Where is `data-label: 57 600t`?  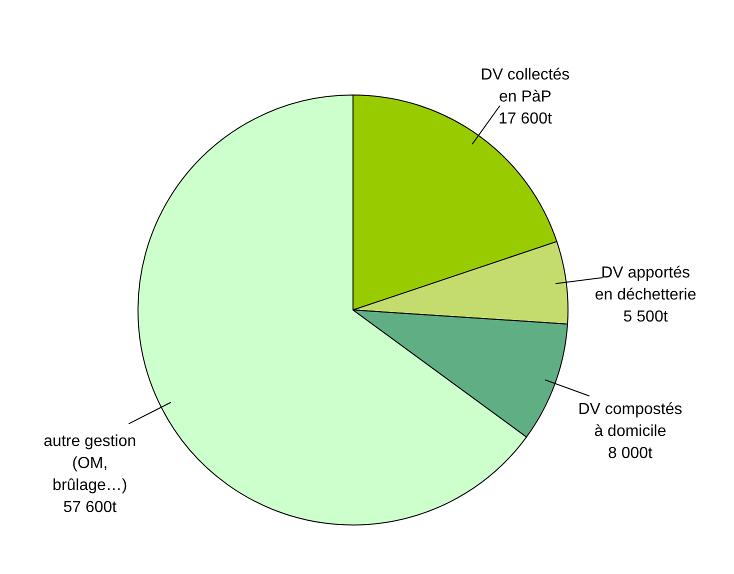
data-label: 57 600t is located at coordinates (90, 507).